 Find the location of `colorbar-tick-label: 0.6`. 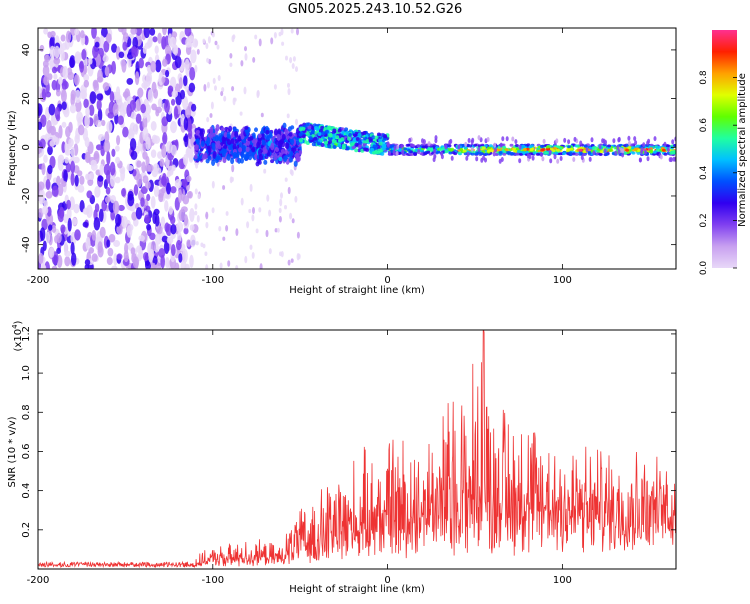

colorbar-tick-label: 0.6 is located at coordinates (704, 125).